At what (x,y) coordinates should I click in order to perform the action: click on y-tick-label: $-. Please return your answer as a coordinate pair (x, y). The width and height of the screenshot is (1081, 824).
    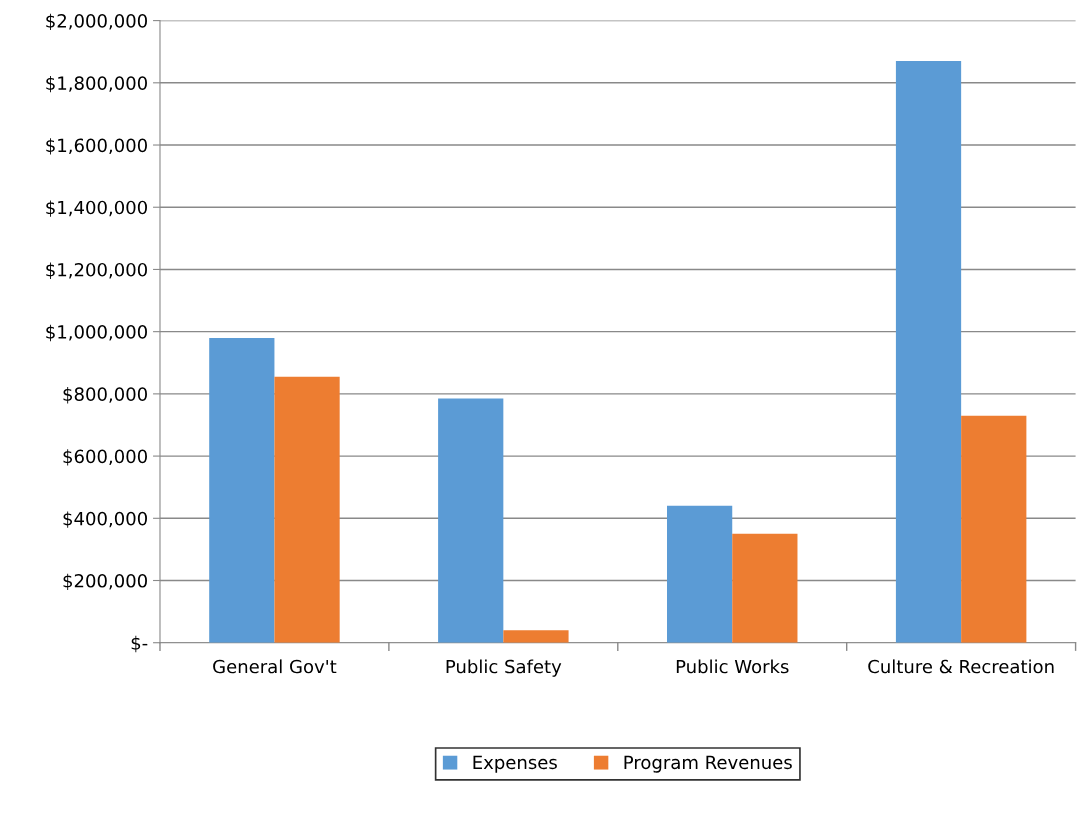
    Looking at the image, I should click on (139, 644).